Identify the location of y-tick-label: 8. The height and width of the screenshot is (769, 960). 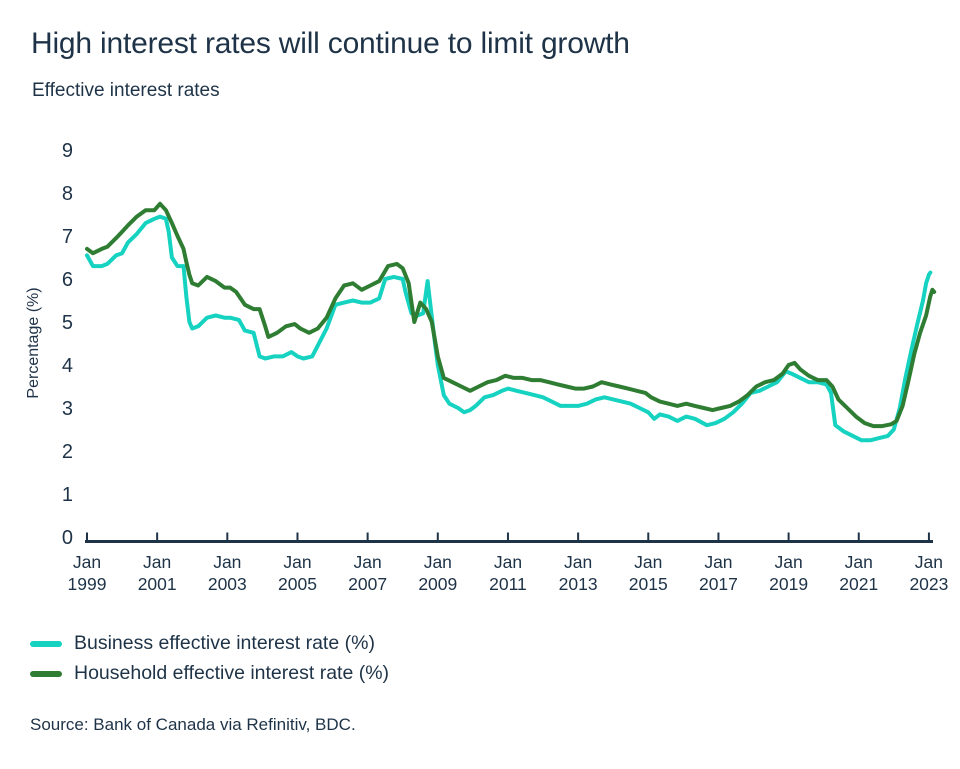
(67, 194).